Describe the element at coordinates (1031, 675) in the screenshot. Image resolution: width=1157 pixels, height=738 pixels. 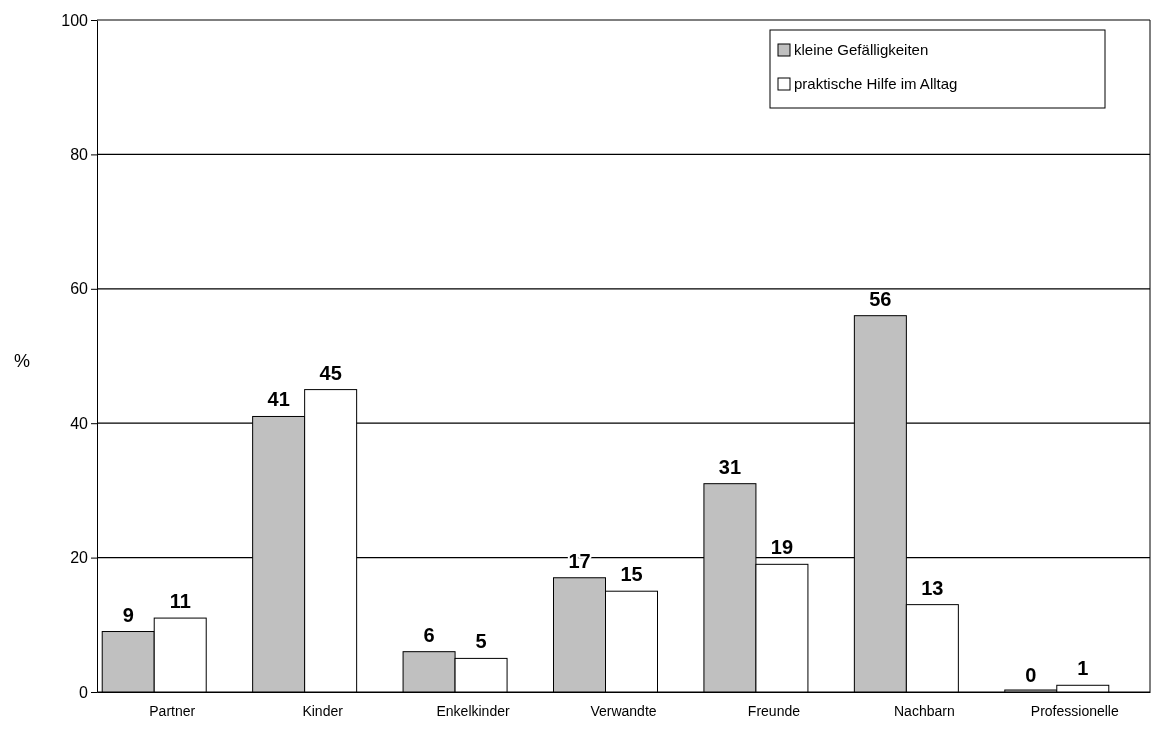
I see `data-label: 0` at that location.